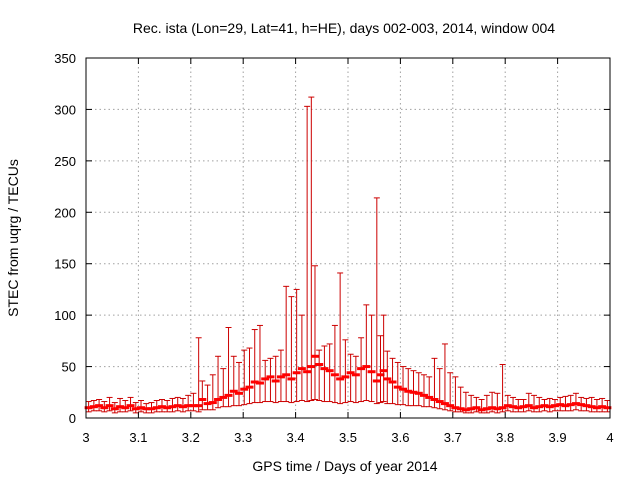 Image resolution: width=640 pixels, height=480 pixels. I want to click on y-tick-label: 300, so click(65, 109).